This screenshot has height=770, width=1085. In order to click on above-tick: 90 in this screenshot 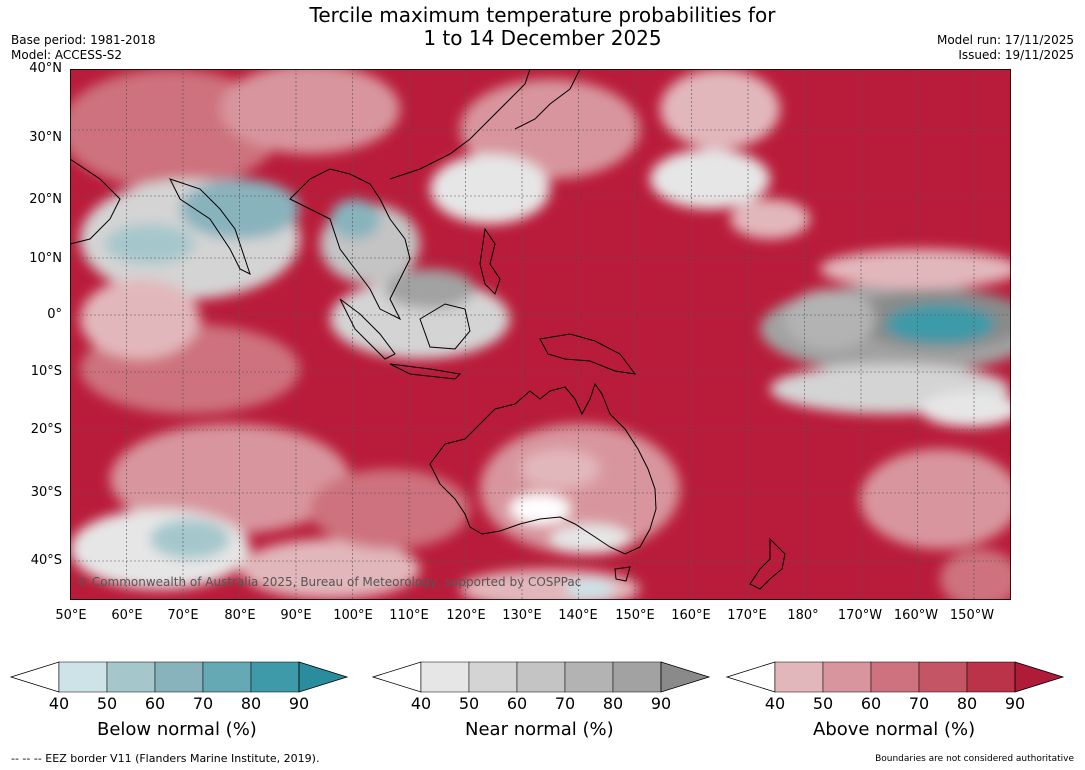, I will do `click(1015, 703)`.